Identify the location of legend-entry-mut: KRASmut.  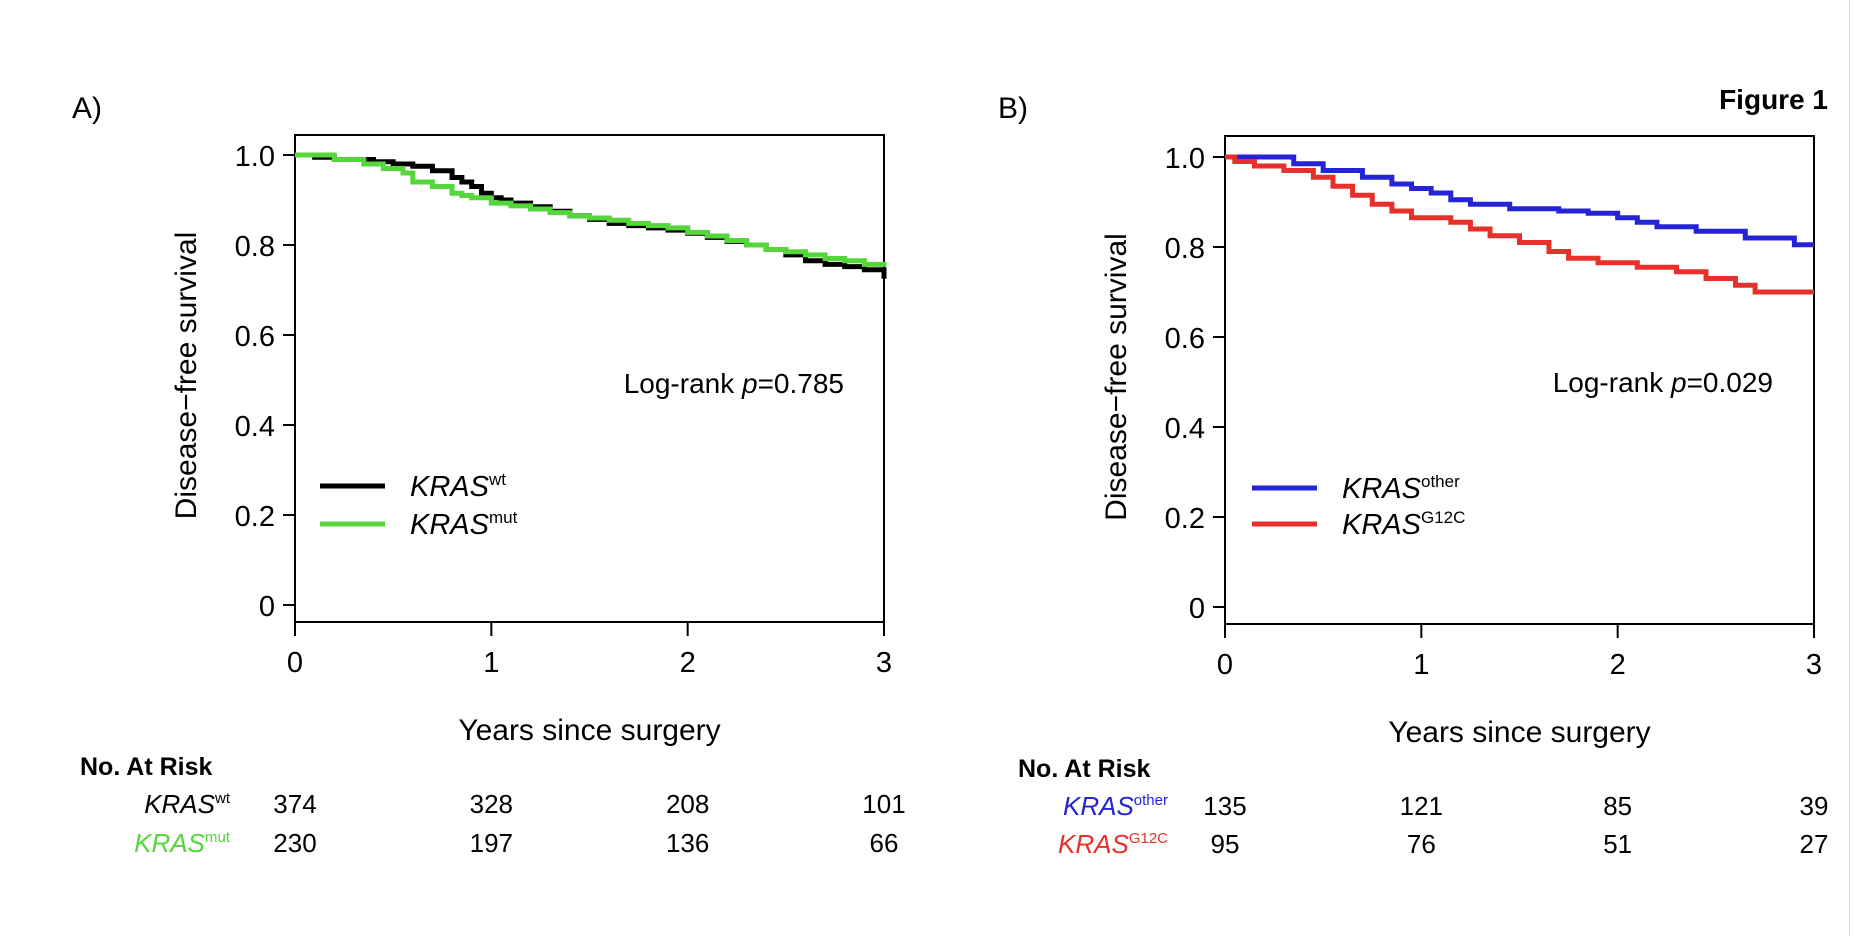
(464, 524).